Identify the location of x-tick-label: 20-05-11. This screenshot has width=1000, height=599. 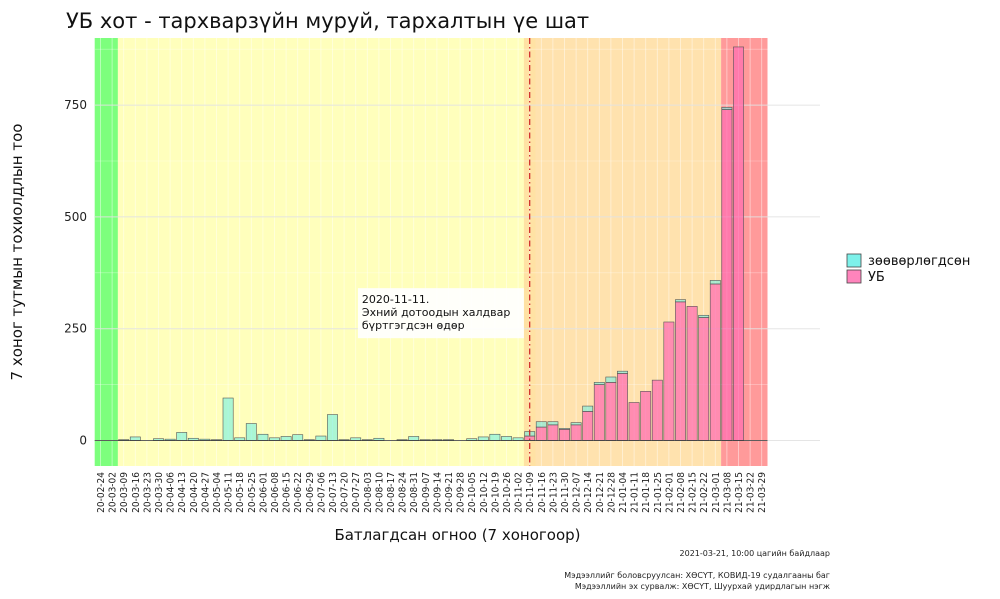
(229, 492).